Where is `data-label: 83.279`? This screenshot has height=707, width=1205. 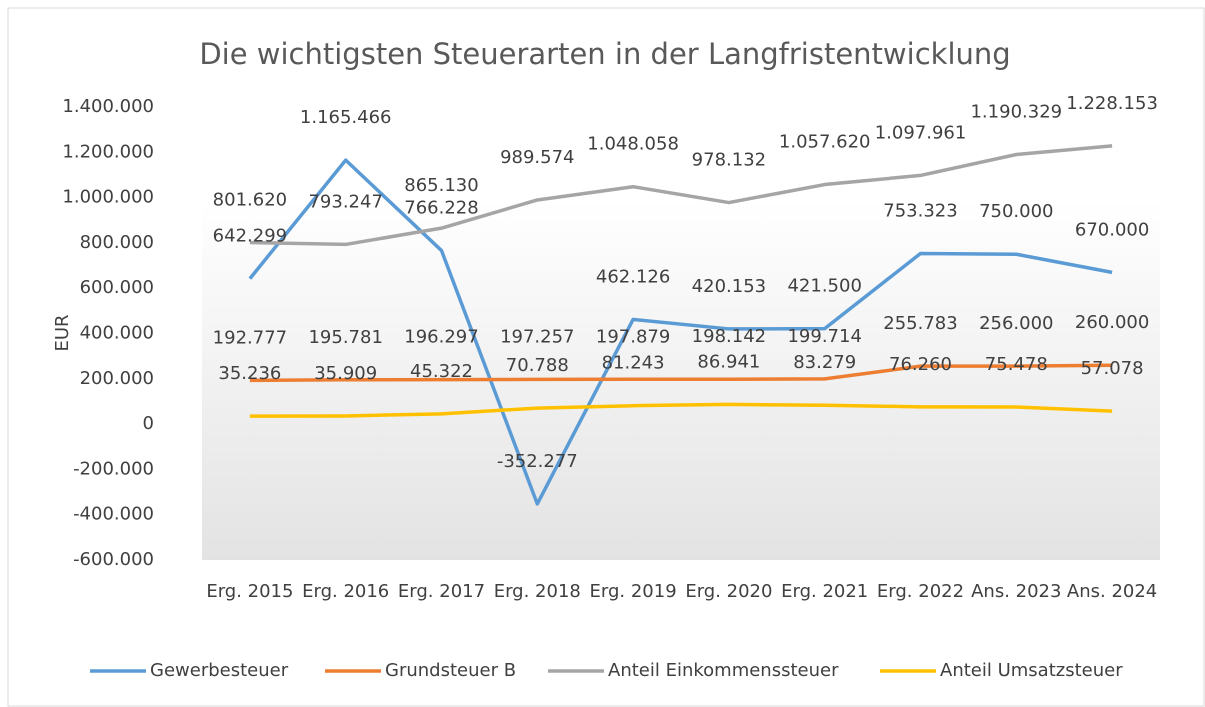
data-label: 83.279 is located at coordinates (824, 362).